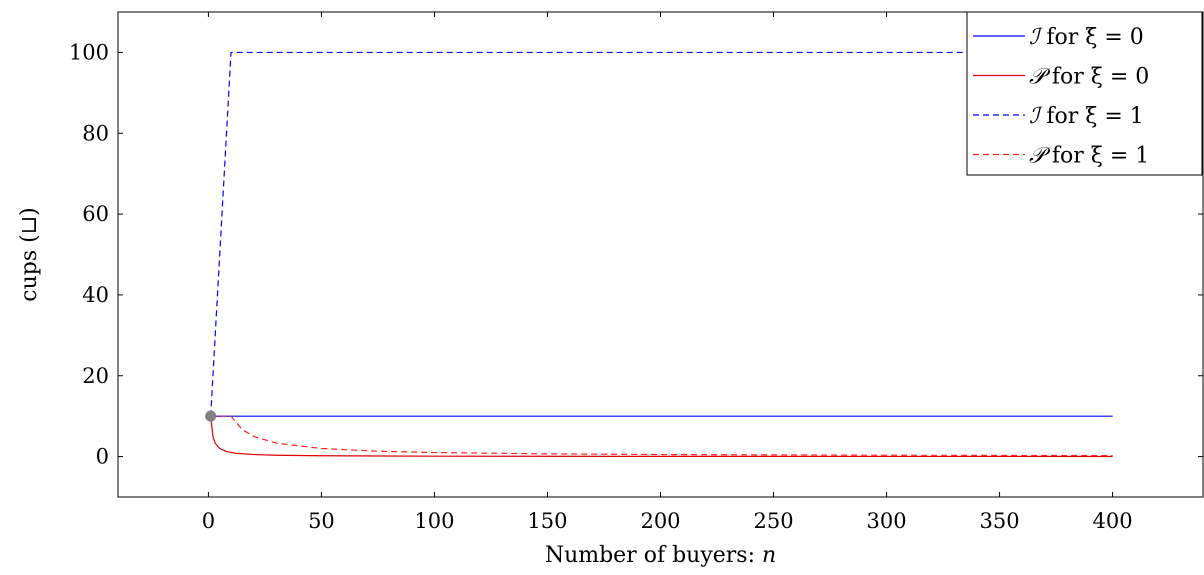  What do you see at coordinates (773, 521) in the screenshot?
I see `x-tick-label-250: 250` at bounding box center [773, 521].